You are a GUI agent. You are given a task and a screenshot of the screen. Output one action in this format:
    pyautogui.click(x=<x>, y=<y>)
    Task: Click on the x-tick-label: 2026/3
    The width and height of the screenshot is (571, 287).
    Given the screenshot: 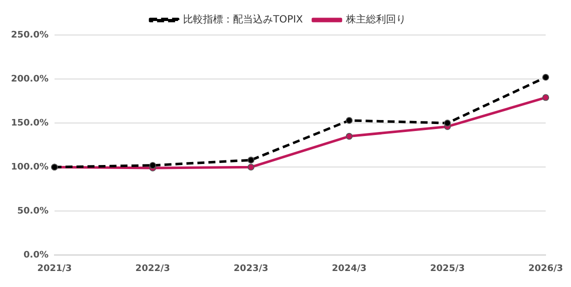 What is the action you would take?
    pyautogui.click(x=546, y=269)
    